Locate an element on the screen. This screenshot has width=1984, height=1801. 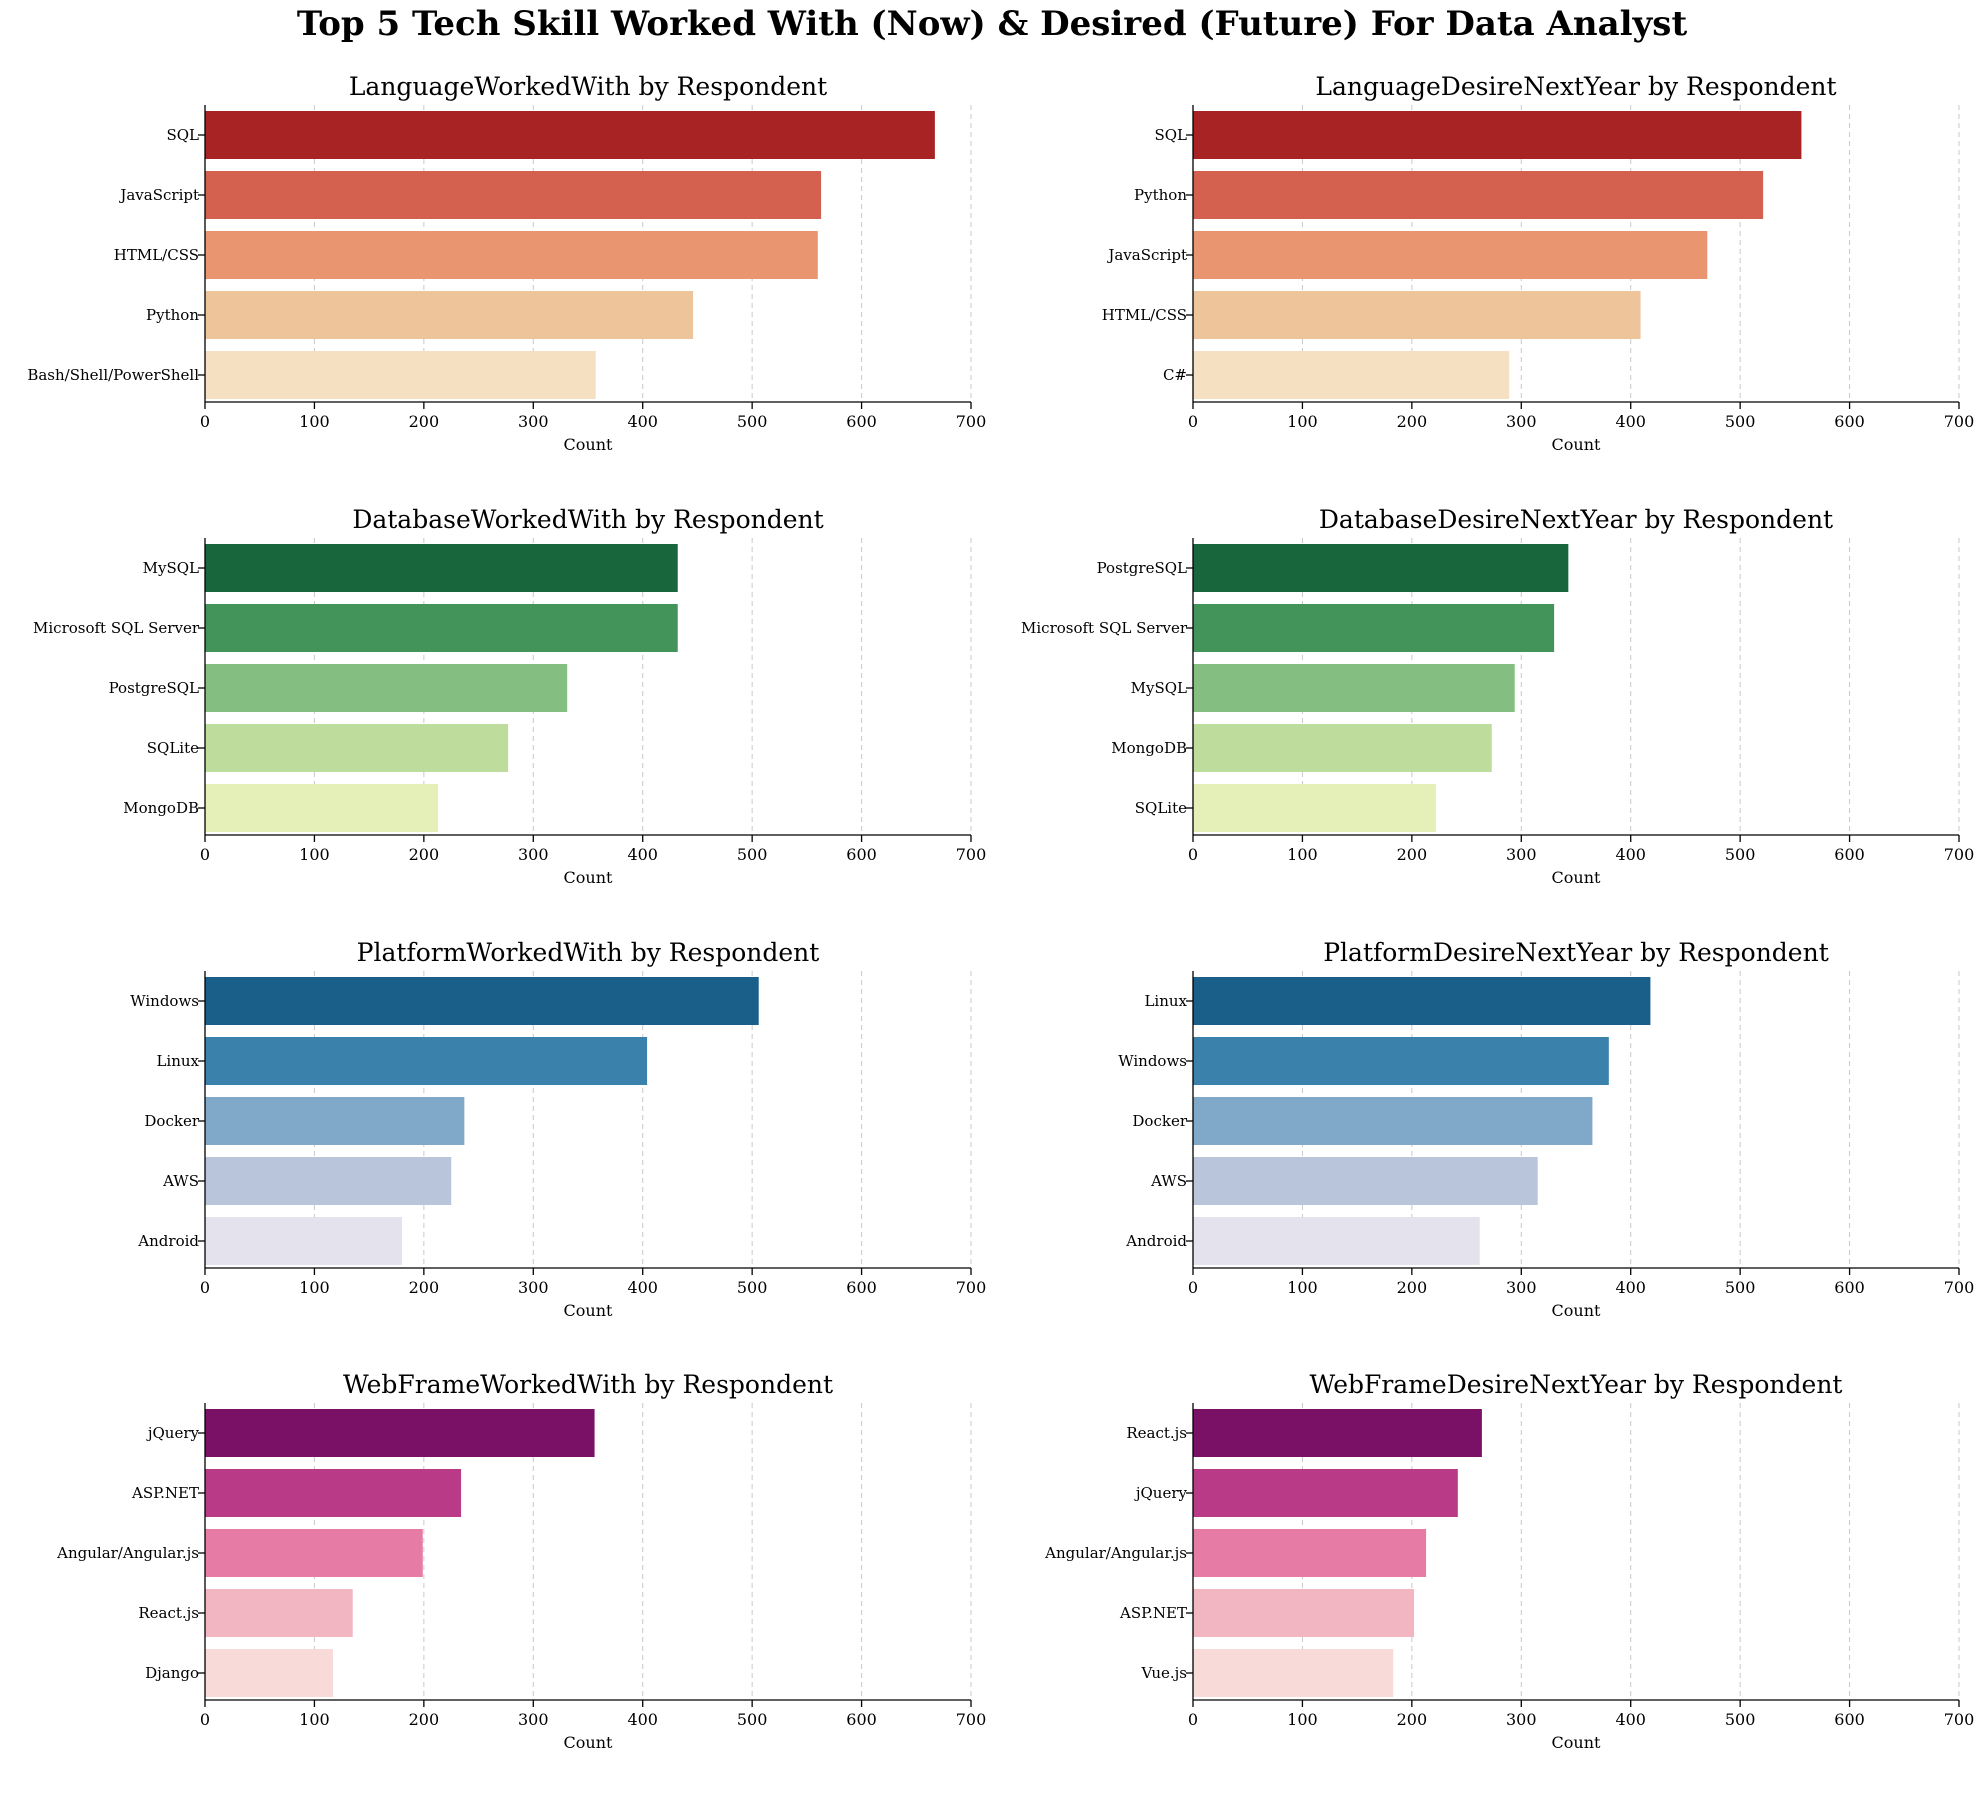
category-label: React.js is located at coordinates (168, 1613).